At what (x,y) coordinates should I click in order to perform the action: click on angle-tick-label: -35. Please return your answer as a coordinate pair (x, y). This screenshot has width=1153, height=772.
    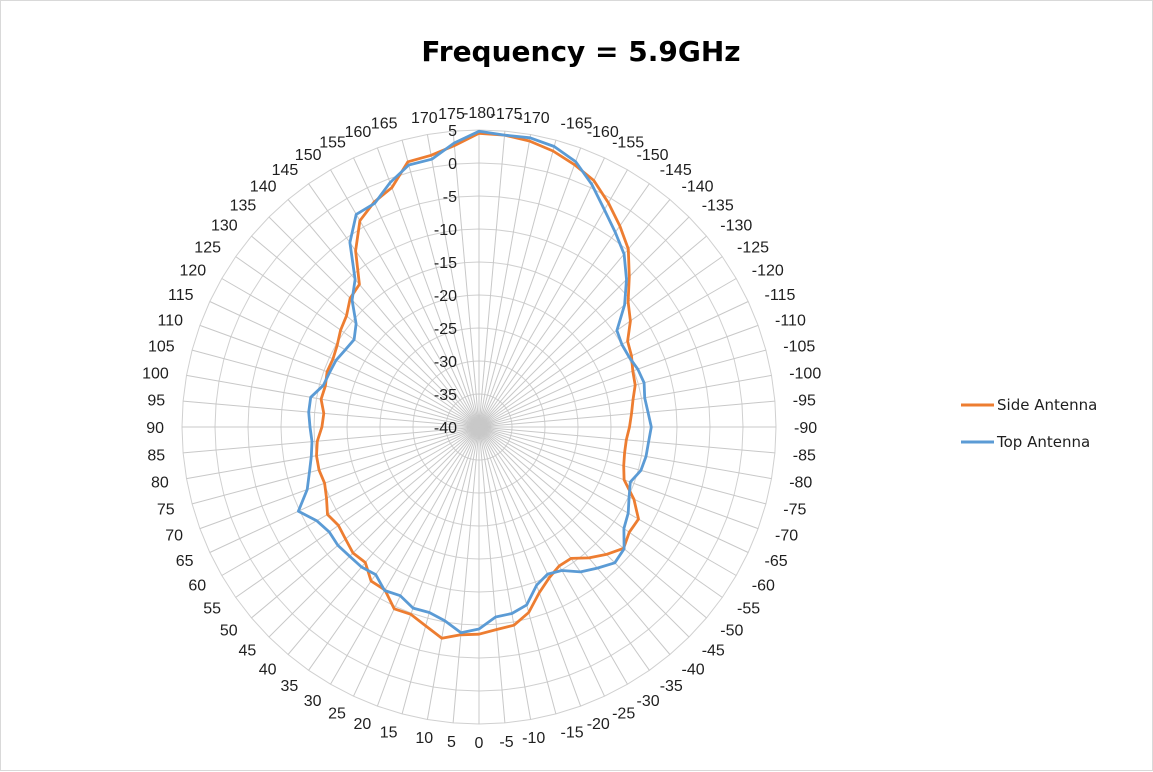
    Looking at the image, I should click on (671, 686).